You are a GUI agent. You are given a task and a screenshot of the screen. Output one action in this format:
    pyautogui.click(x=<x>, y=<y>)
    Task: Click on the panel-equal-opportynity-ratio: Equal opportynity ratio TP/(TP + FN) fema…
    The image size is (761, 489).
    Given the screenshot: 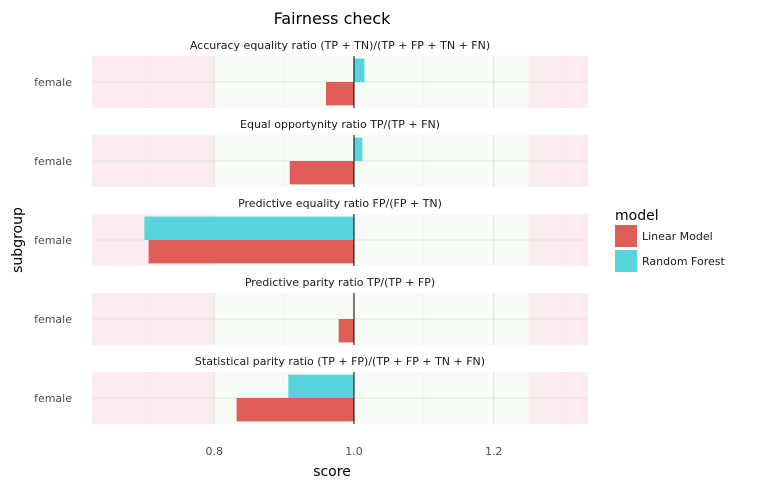 What is the action you would take?
    pyautogui.click(x=311, y=152)
    